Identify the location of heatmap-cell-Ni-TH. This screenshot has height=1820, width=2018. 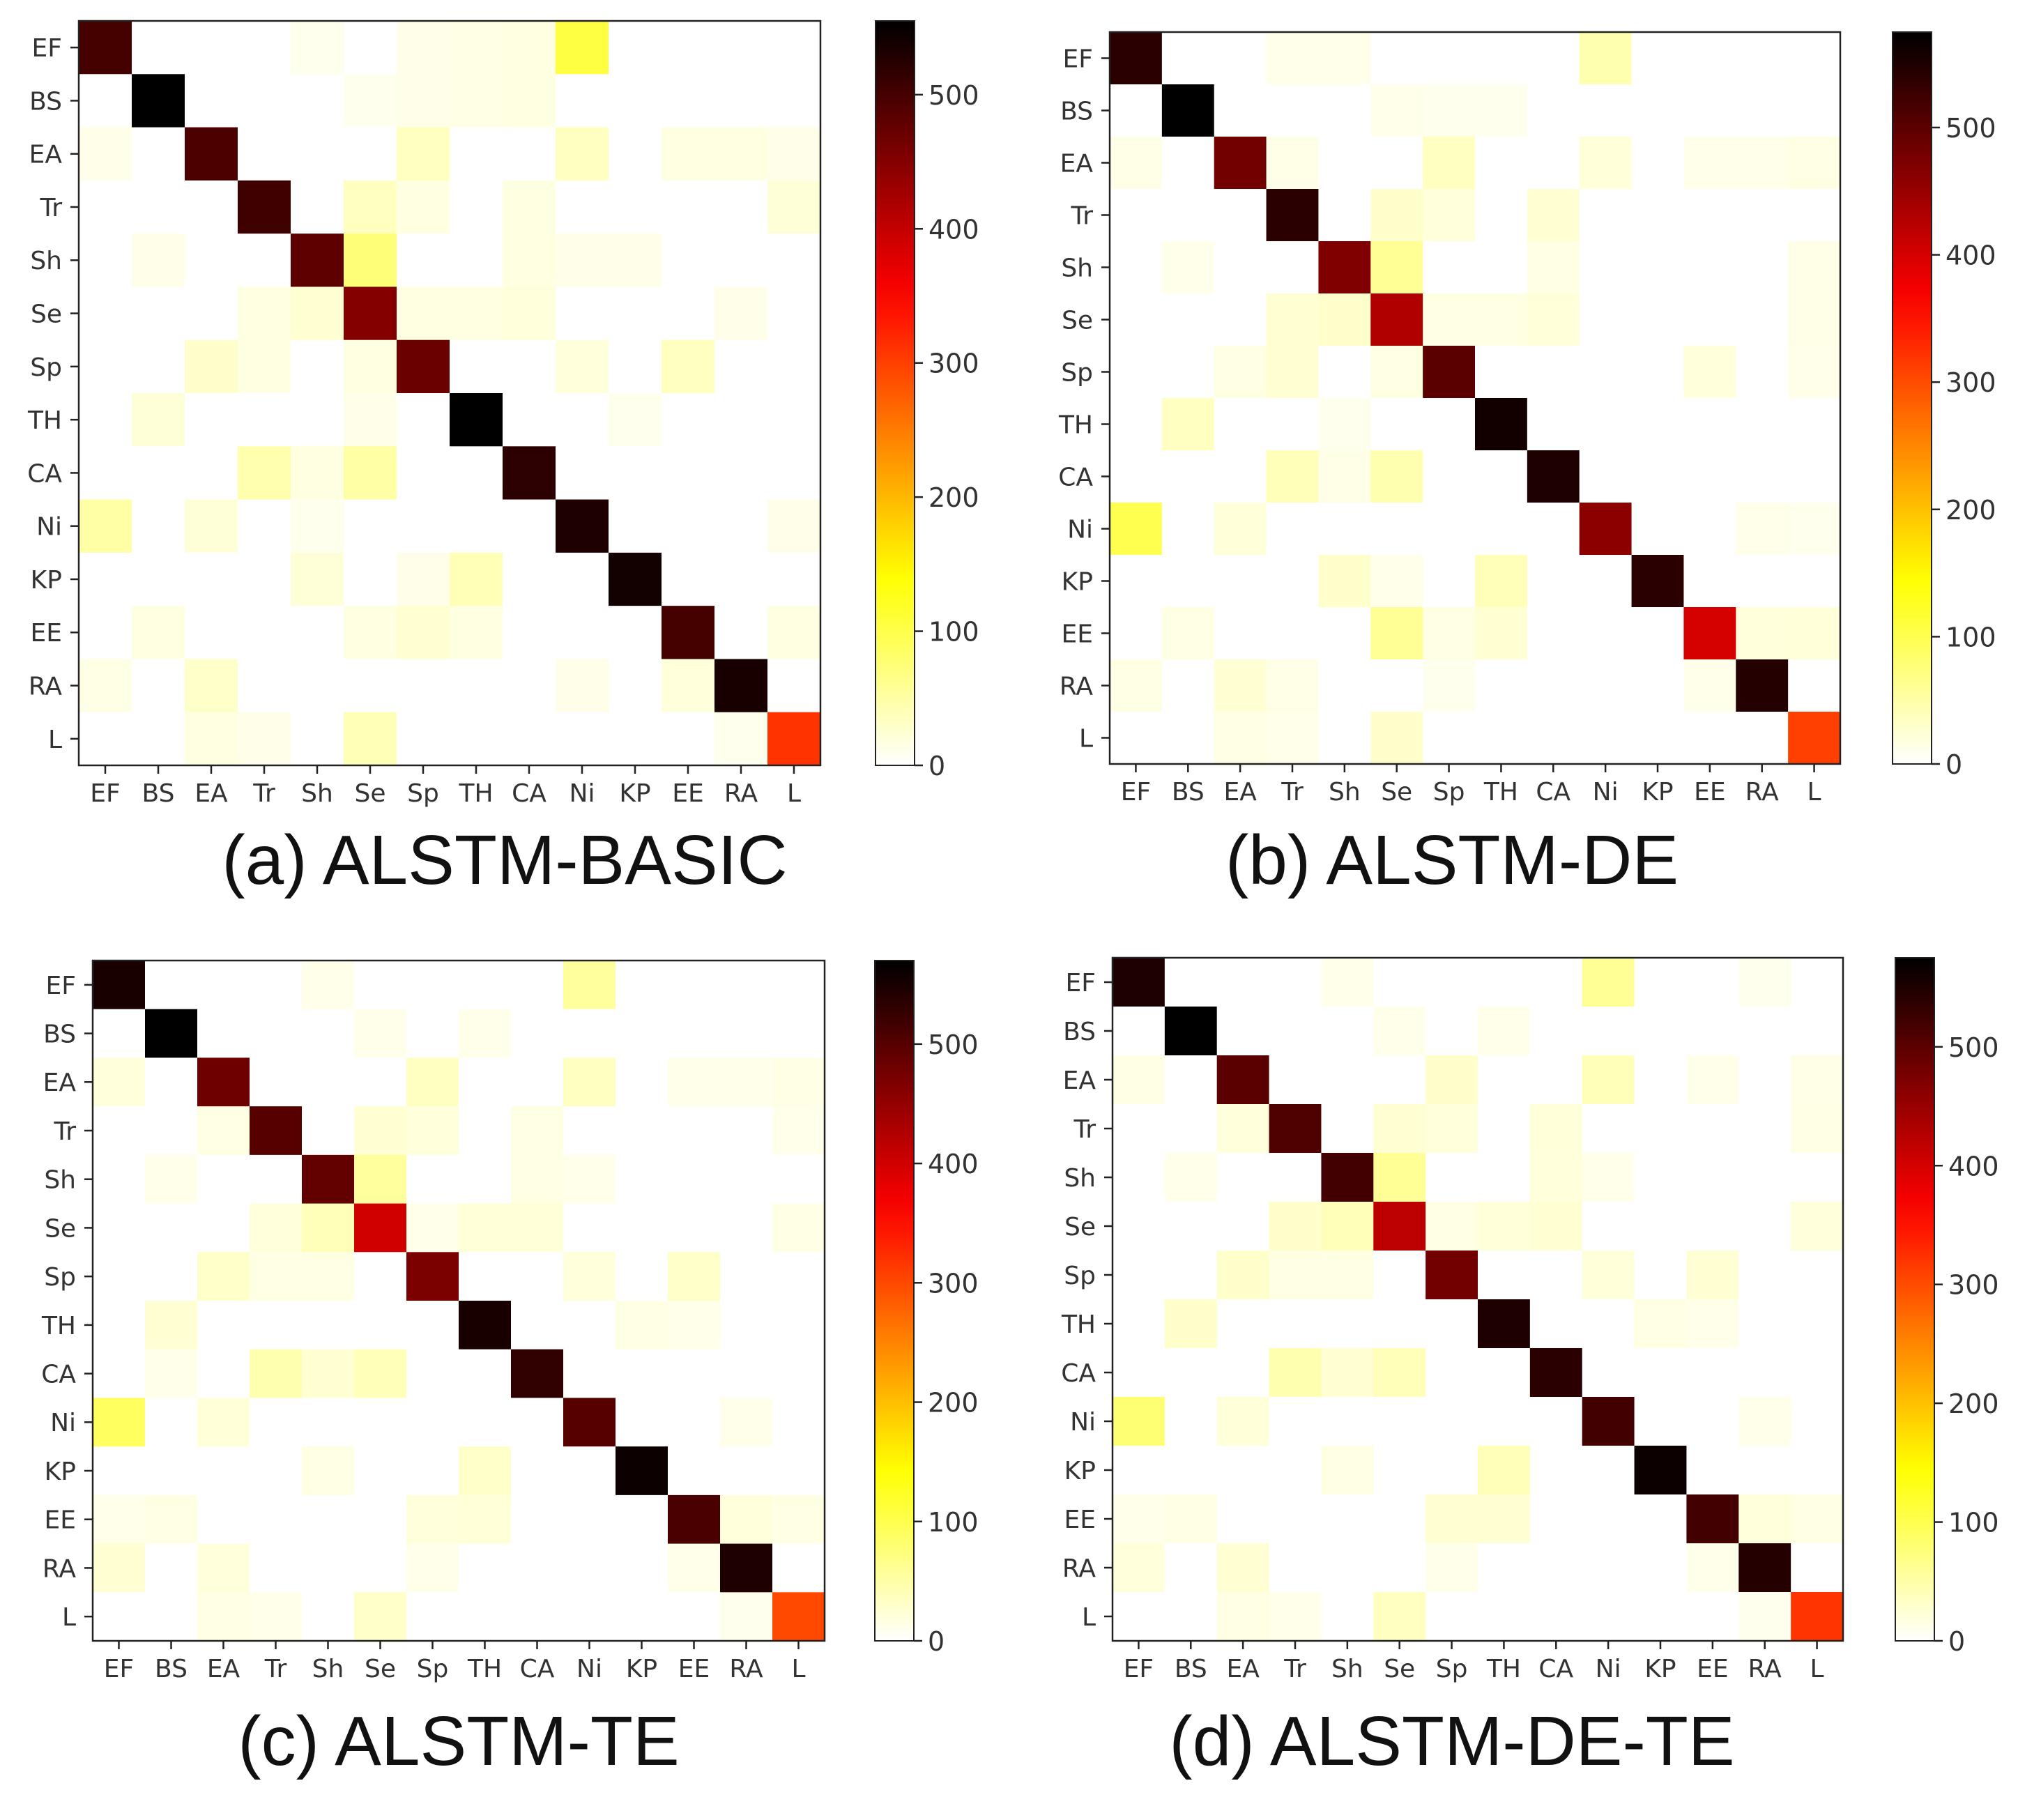
(486, 1422).